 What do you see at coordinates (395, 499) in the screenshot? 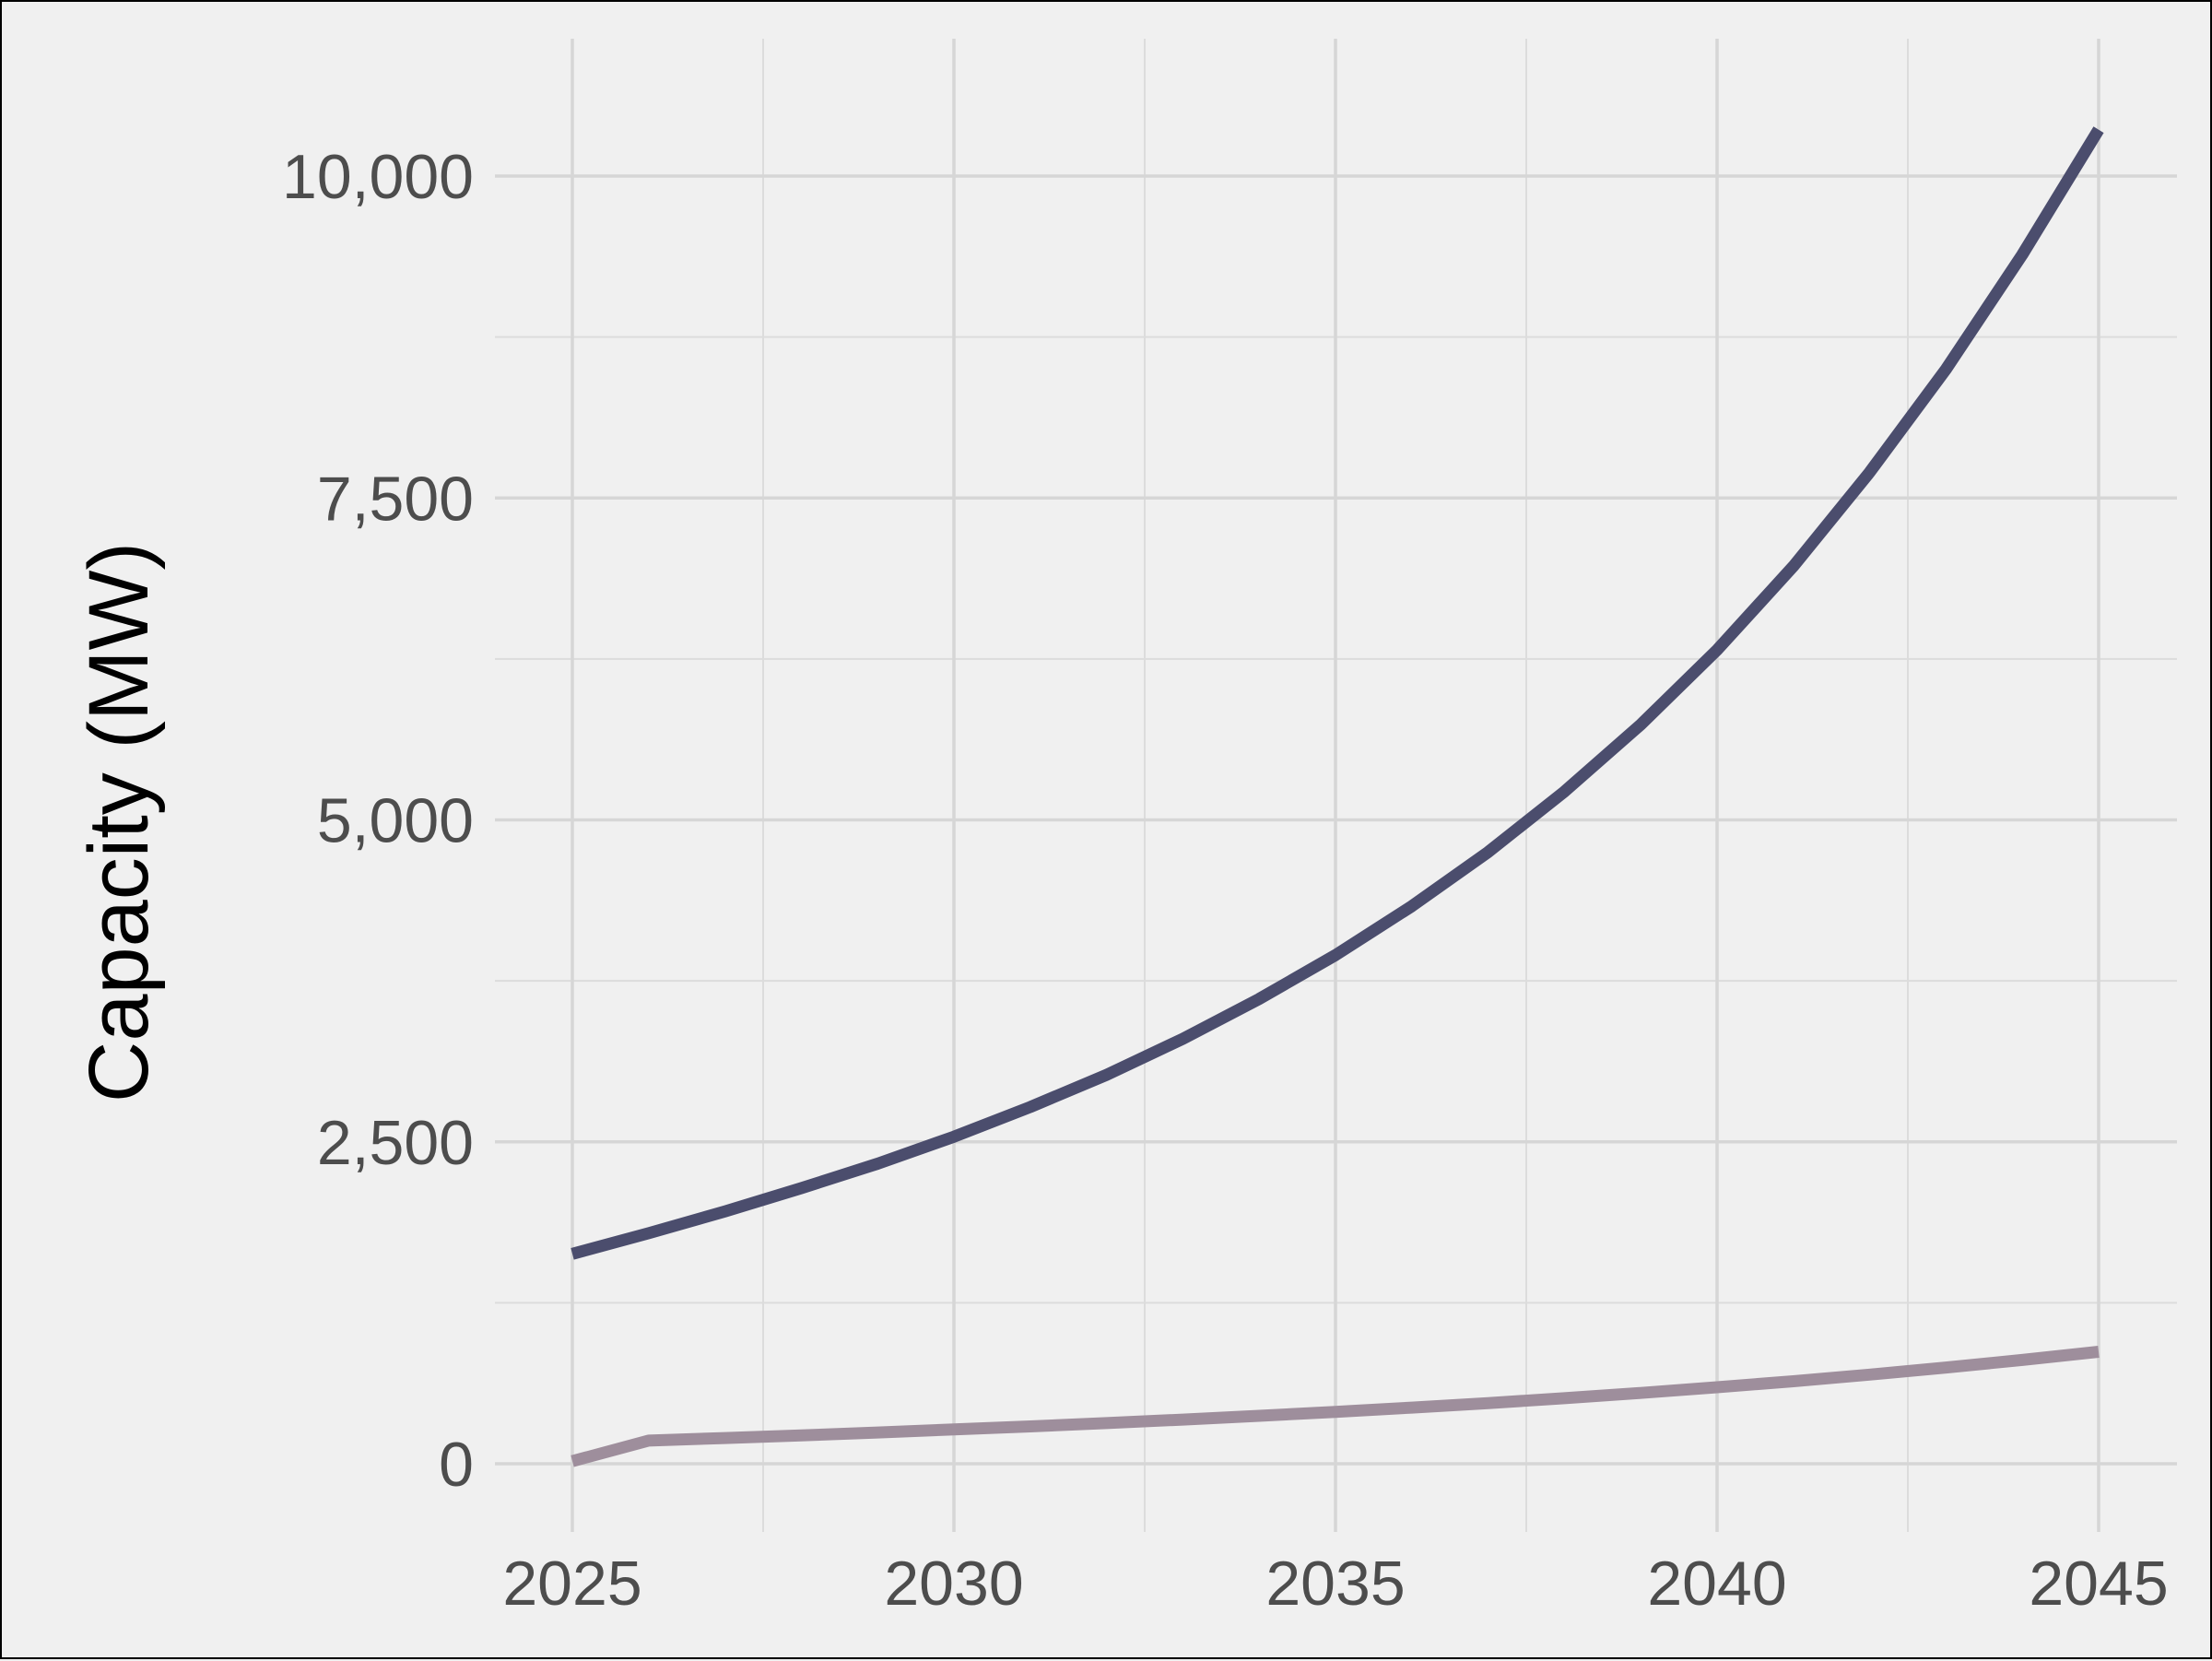
I see `y-tick-label: 7,500` at bounding box center [395, 499].